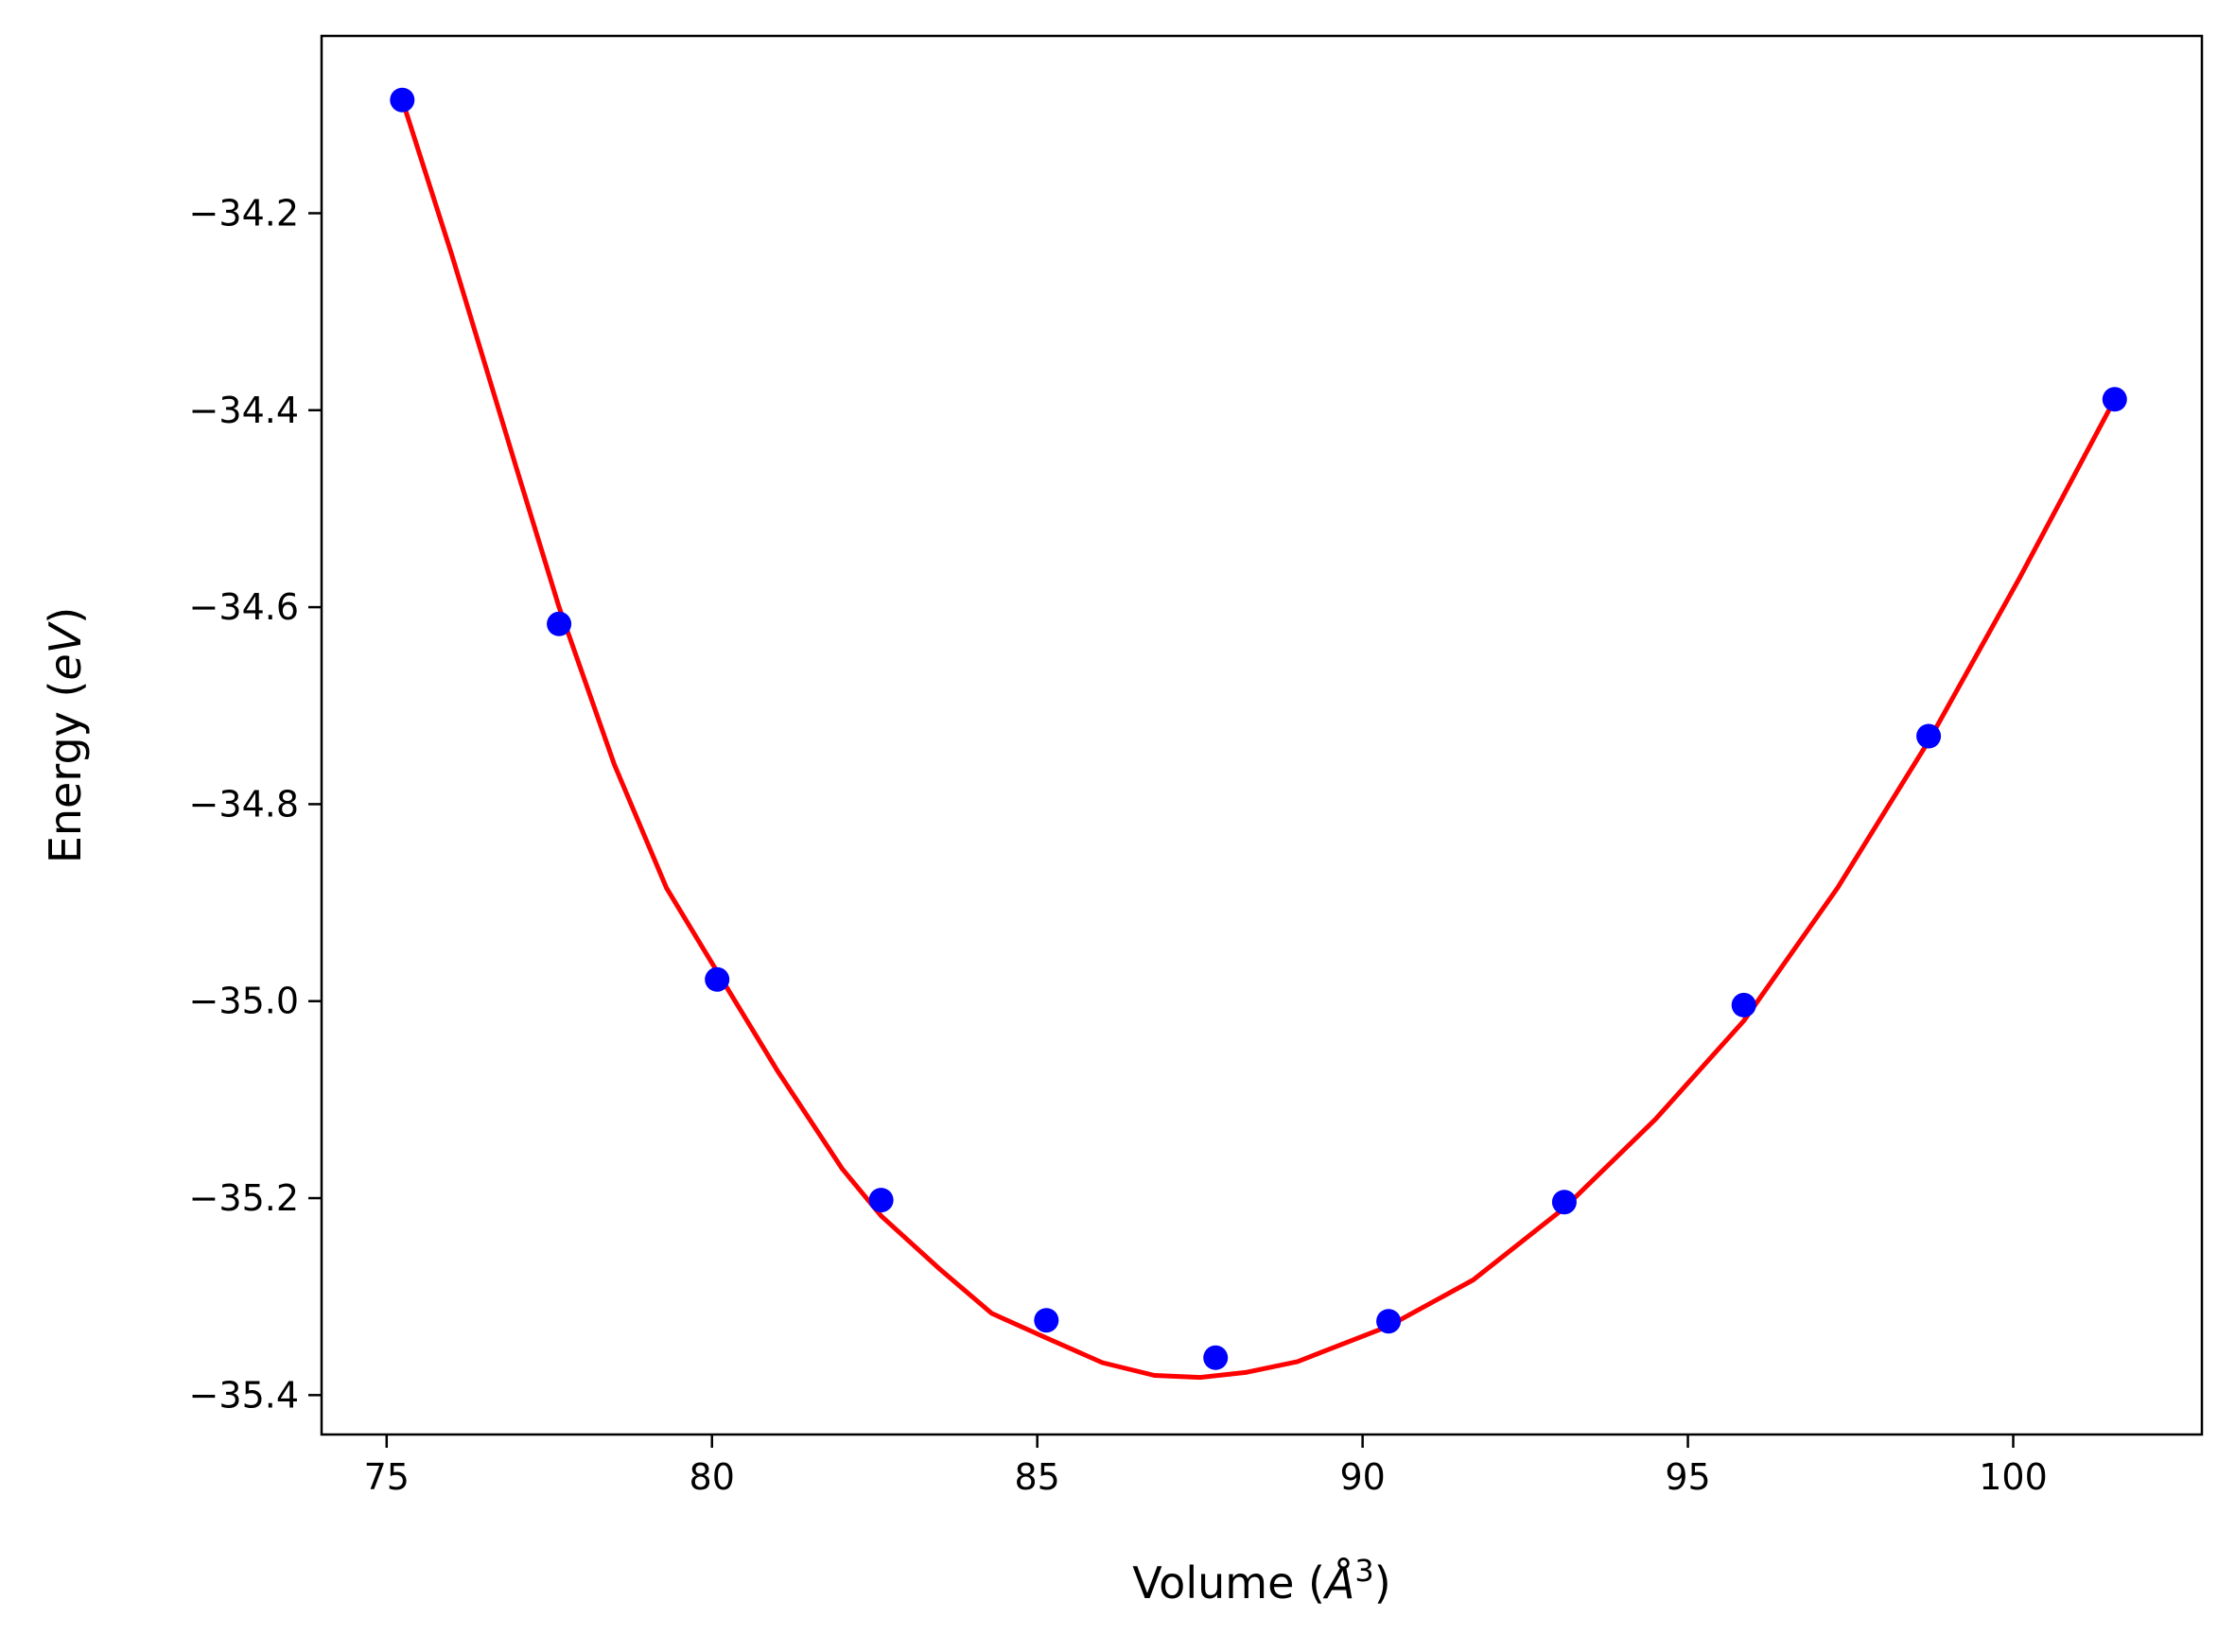  I want to click on y-tick-label: −34.8, so click(244, 804).